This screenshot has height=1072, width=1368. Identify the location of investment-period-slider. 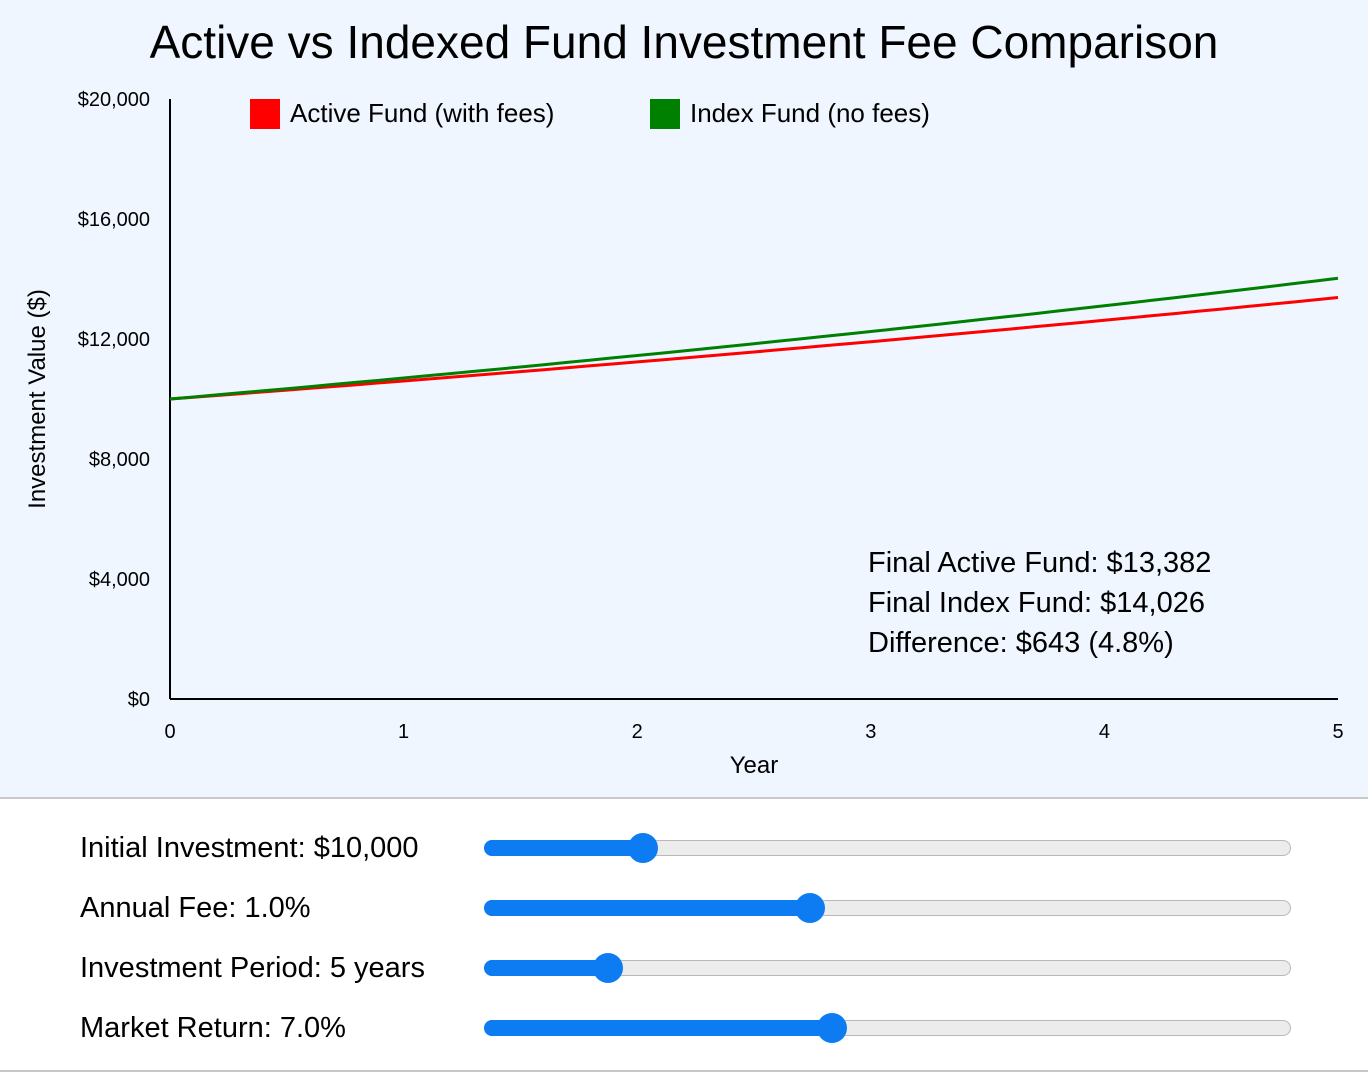
(887, 968).